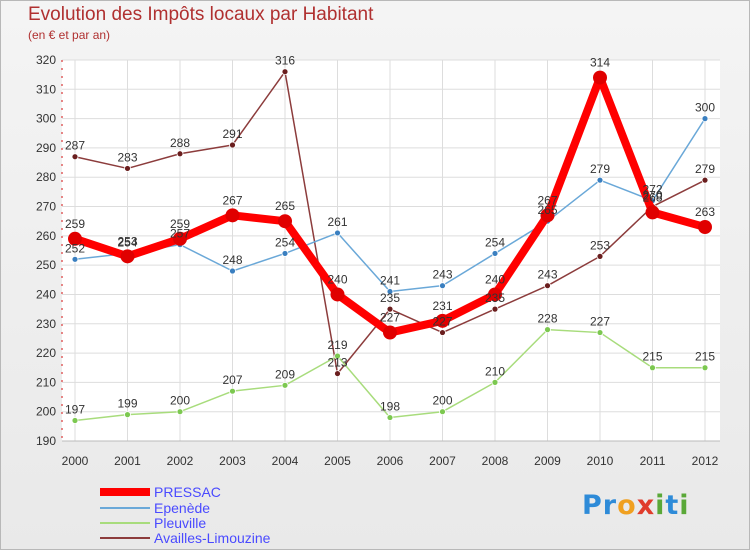 Image resolution: width=750 pixels, height=550 pixels. What do you see at coordinates (627, 505) in the screenshot?
I see `logo-letter: o` at bounding box center [627, 505].